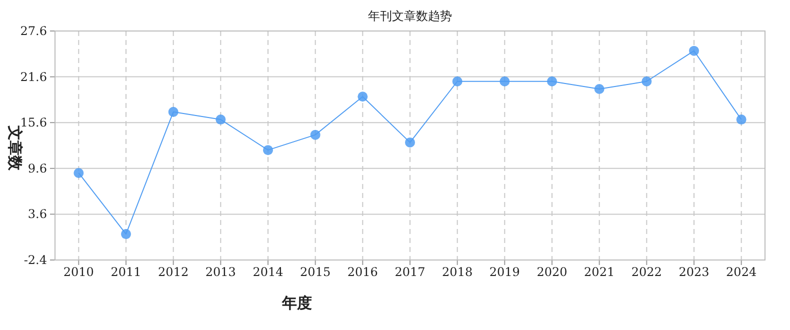  I want to click on x-tick-label: 2015, so click(315, 272).